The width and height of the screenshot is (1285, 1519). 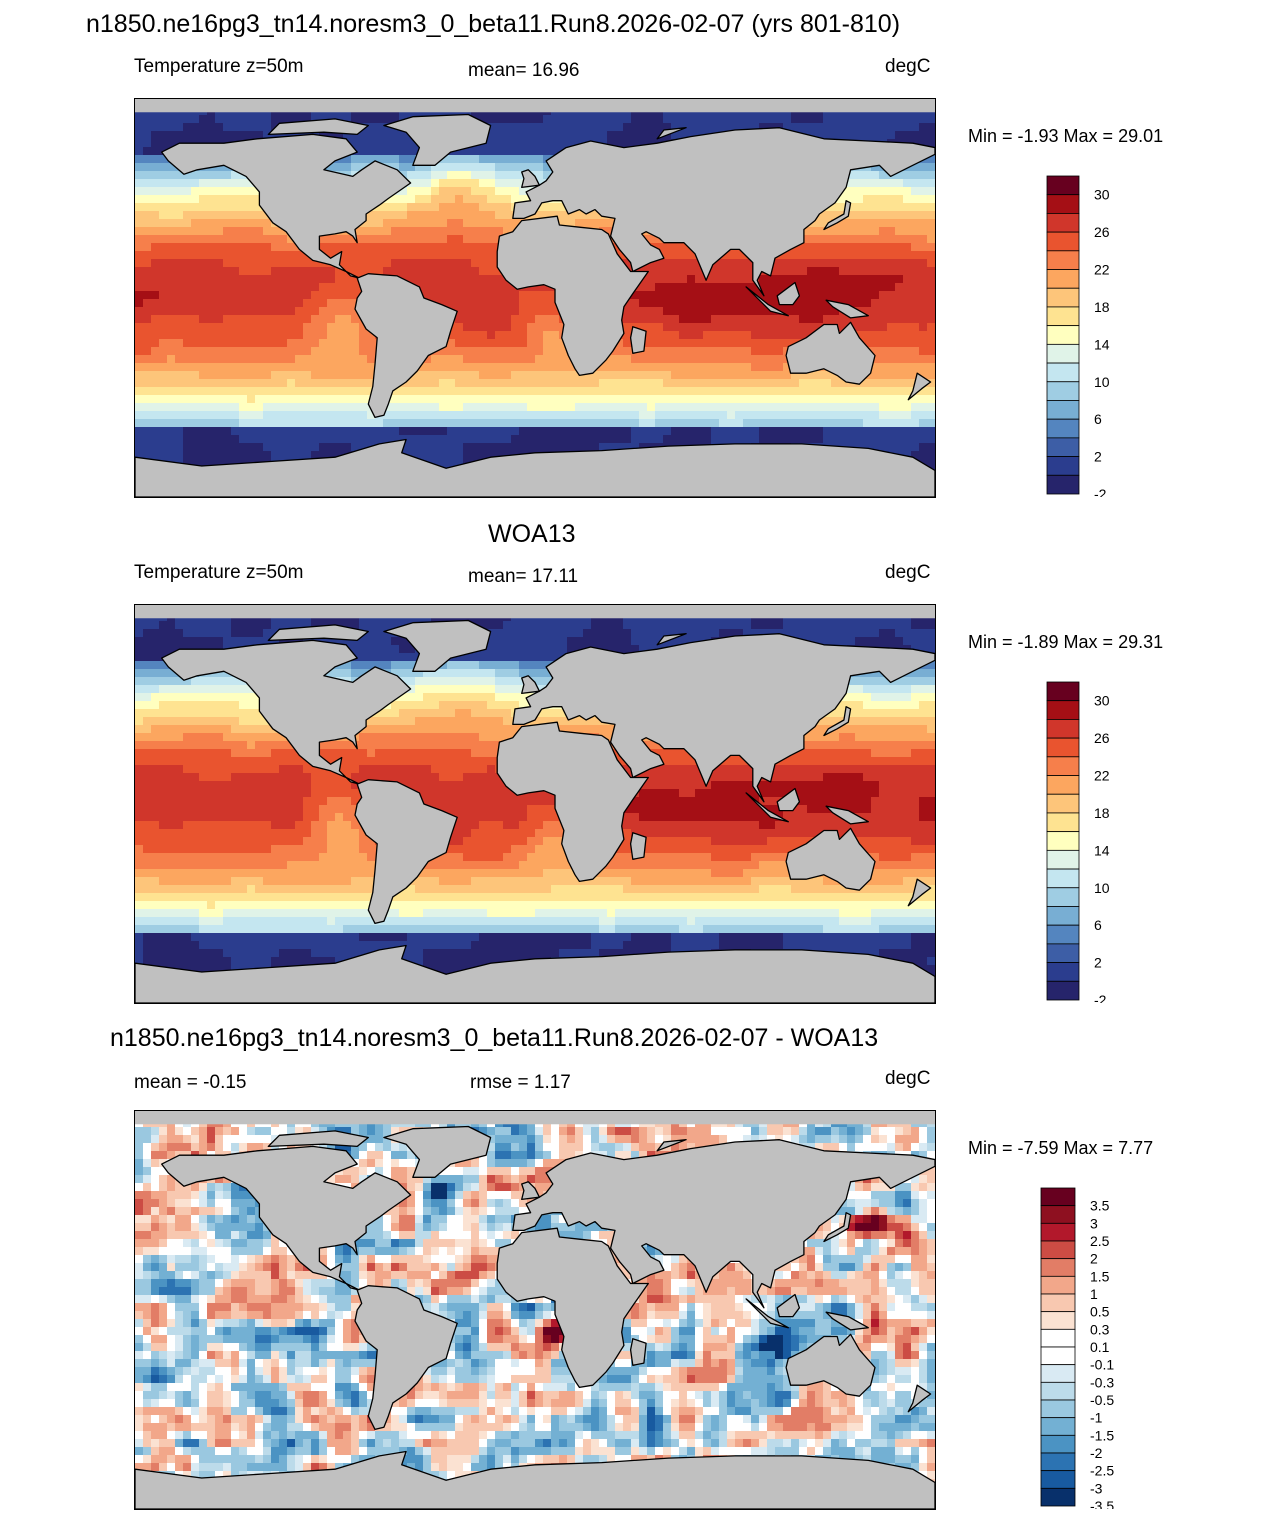 What do you see at coordinates (523, 576) in the screenshot?
I see `panel-2-mean-label: mean= 17.11` at bounding box center [523, 576].